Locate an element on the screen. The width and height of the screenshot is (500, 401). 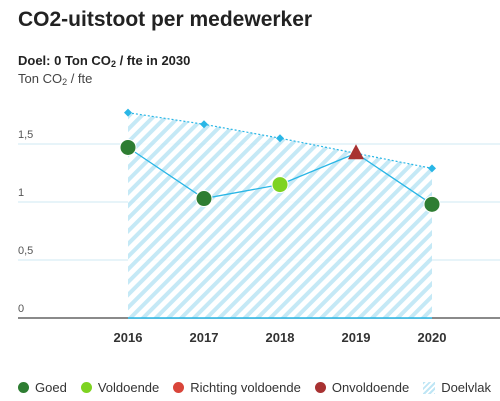
chart-subtitle: Doel: 0 Ton CO2 / fte in 2030 is located at coordinates (104, 61).